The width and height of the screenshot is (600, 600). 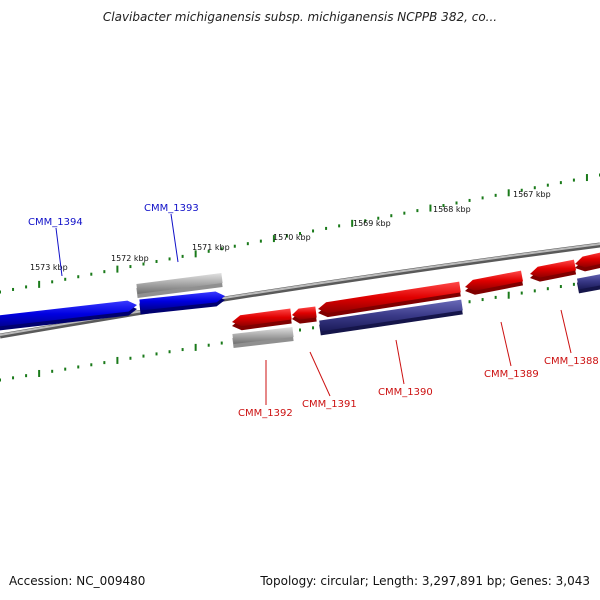 I want to click on gene-label-cmm-1390: CMM_1390, so click(x=405, y=392).